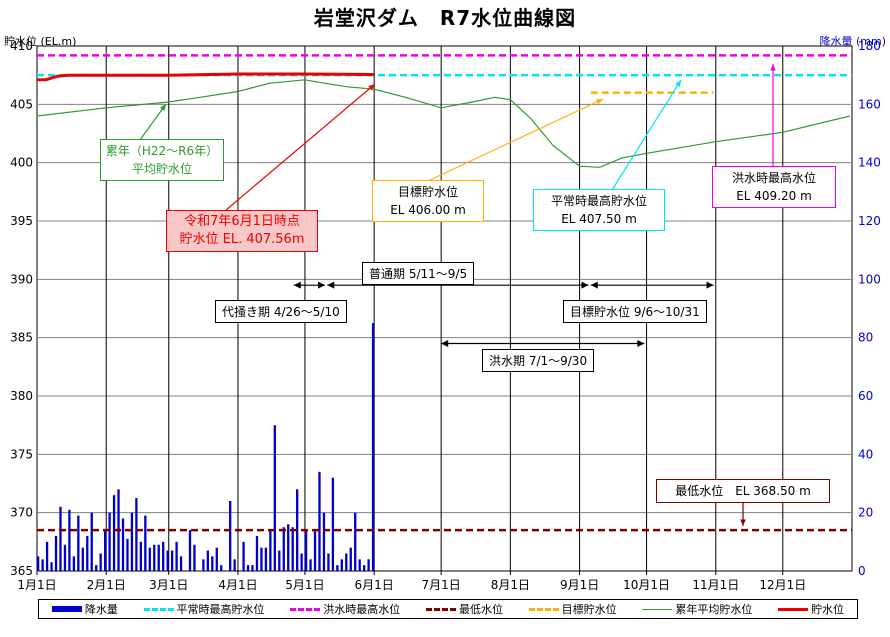 The image size is (890, 637). I want to click on period-target-label: 目標貯水位 9/6～10/31, so click(635, 311).